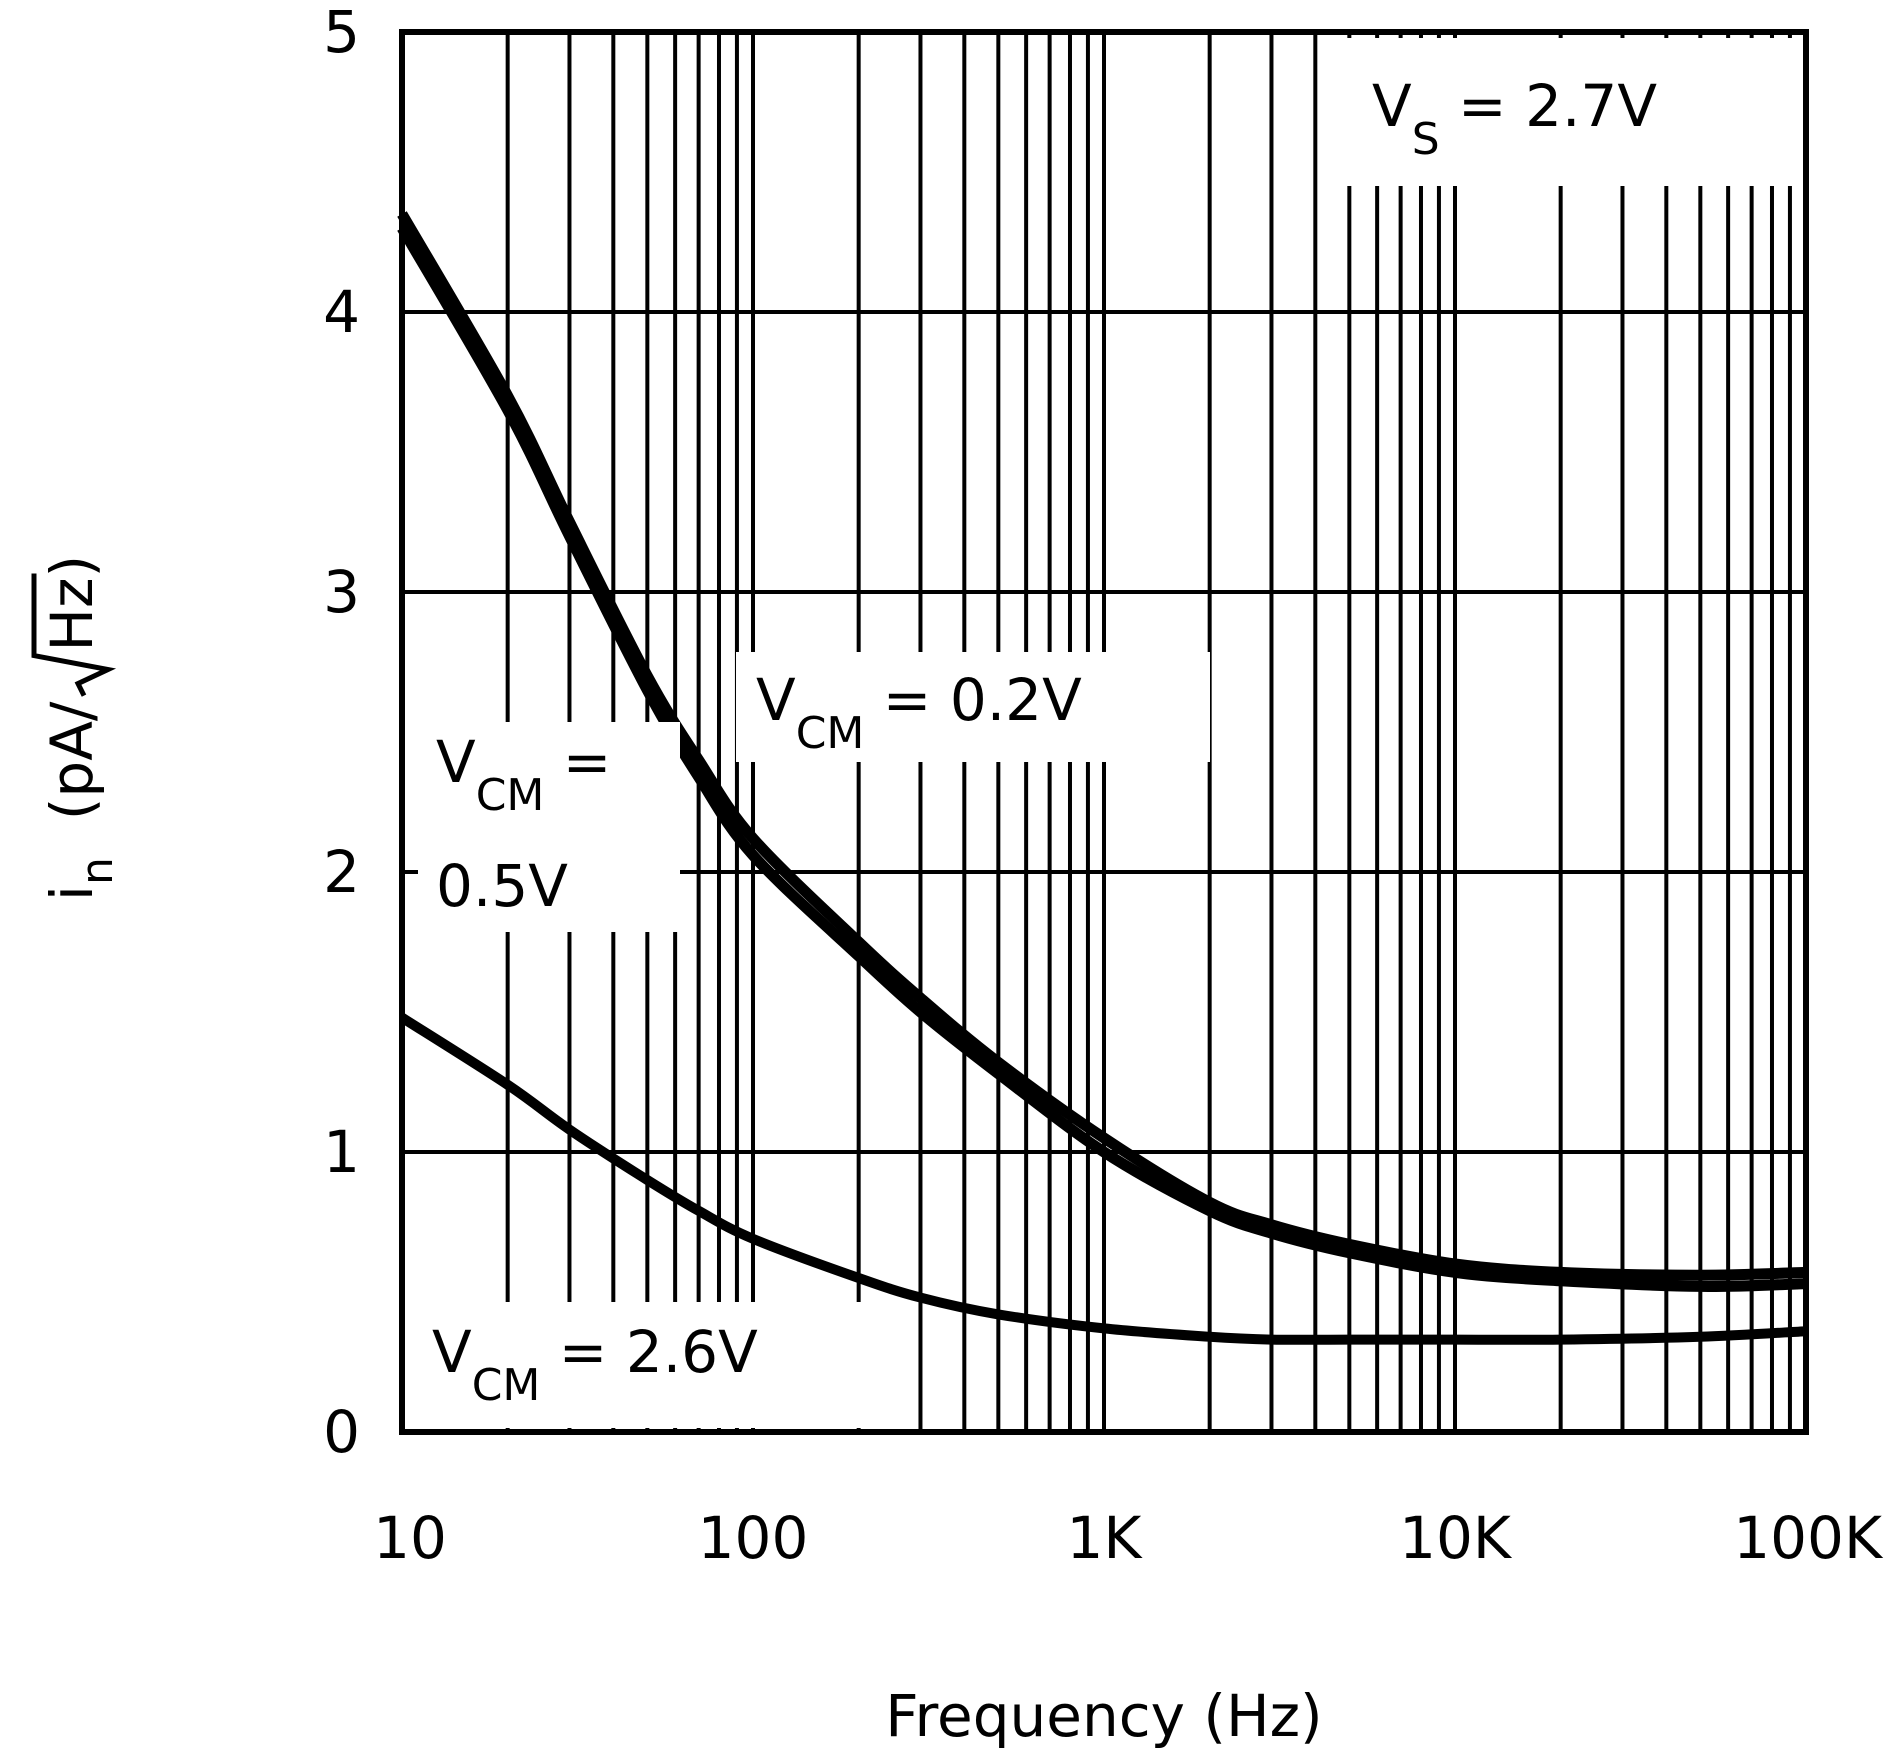 The image size is (1887, 1757). I want to click on annotation-vcm-0-5v-value: 0.5V, so click(502, 886).